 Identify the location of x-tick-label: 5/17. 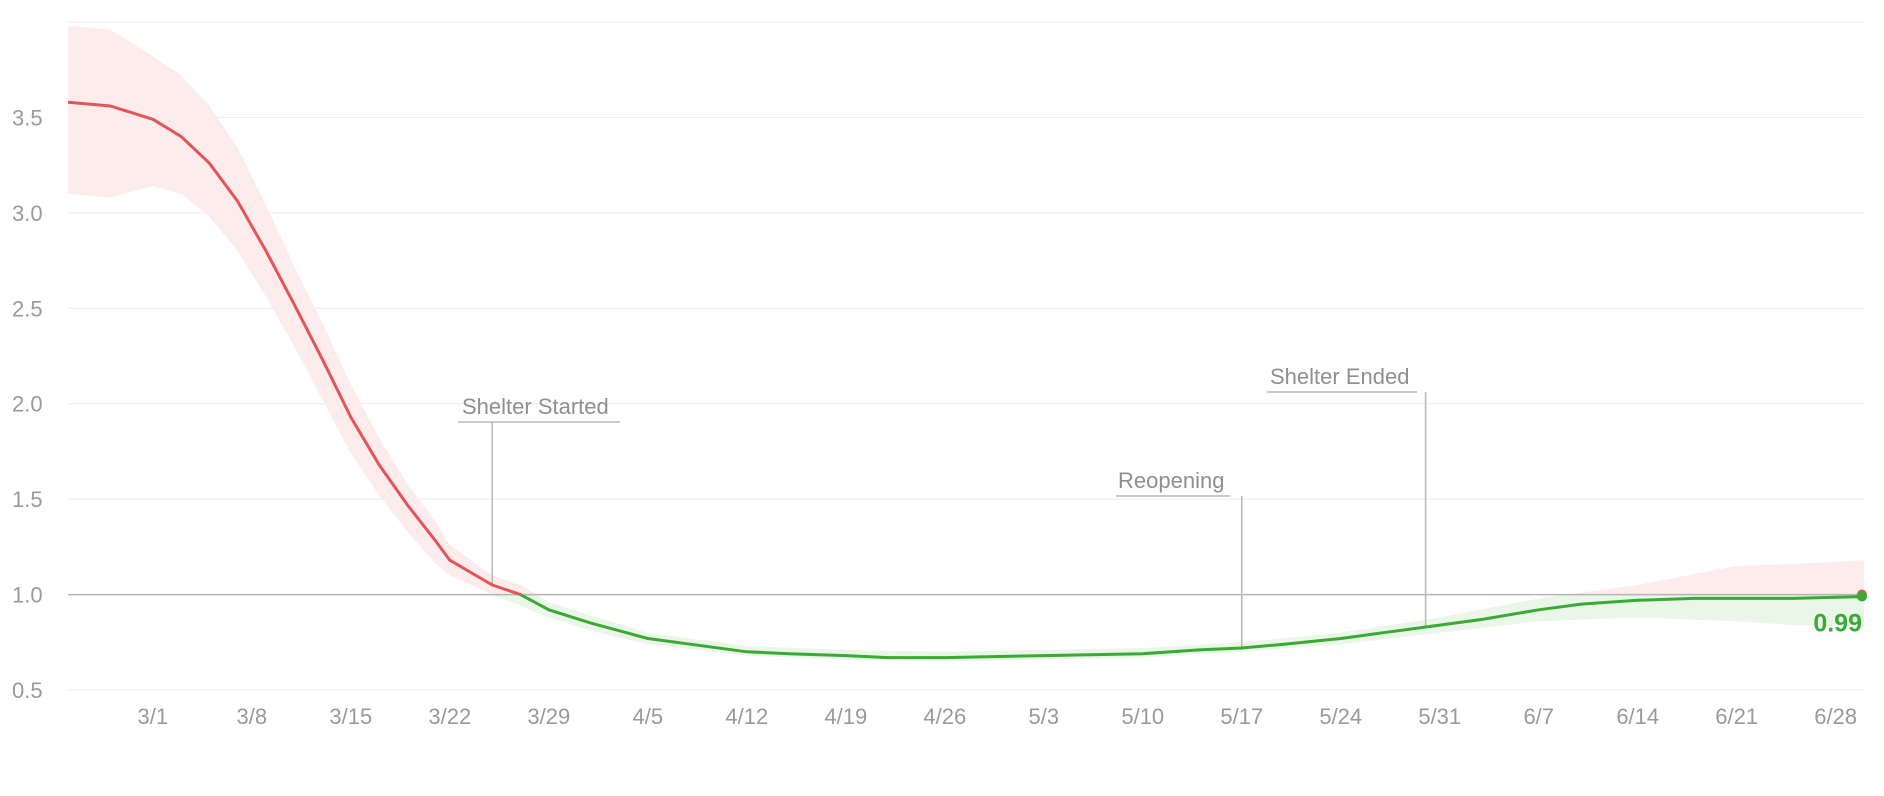
(1241, 716).